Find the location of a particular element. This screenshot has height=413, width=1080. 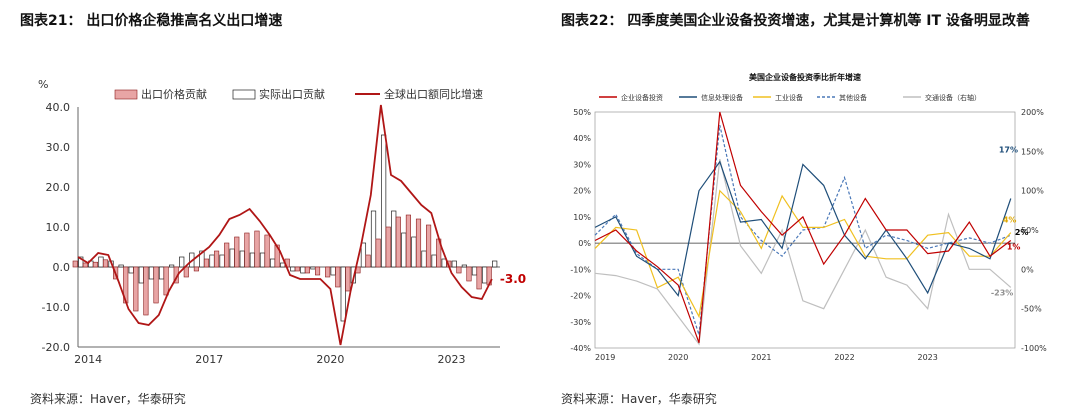

right-y-tick-label: 0% is located at coordinates (584, 243).